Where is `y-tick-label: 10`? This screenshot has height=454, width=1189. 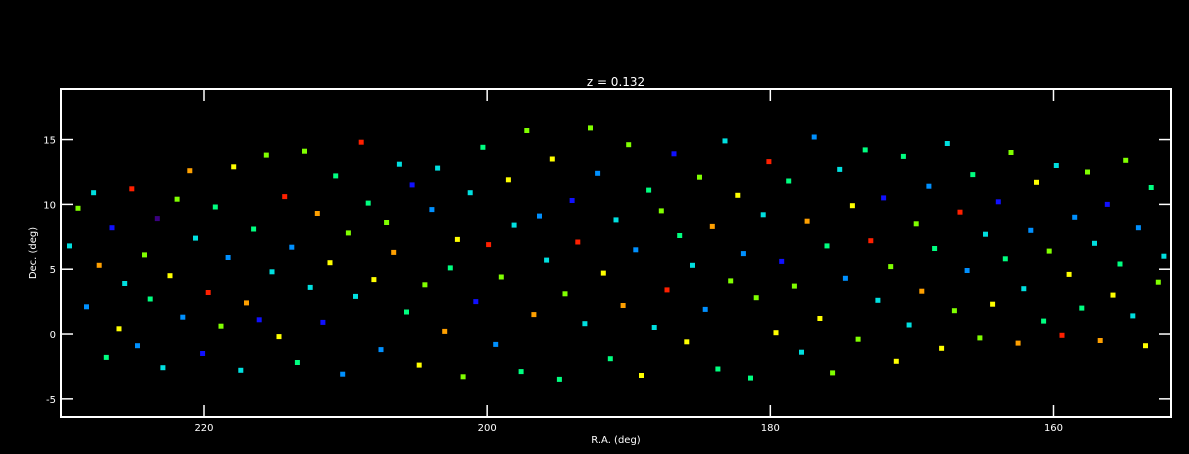
y-tick-label: 10 is located at coordinates (49, 205).